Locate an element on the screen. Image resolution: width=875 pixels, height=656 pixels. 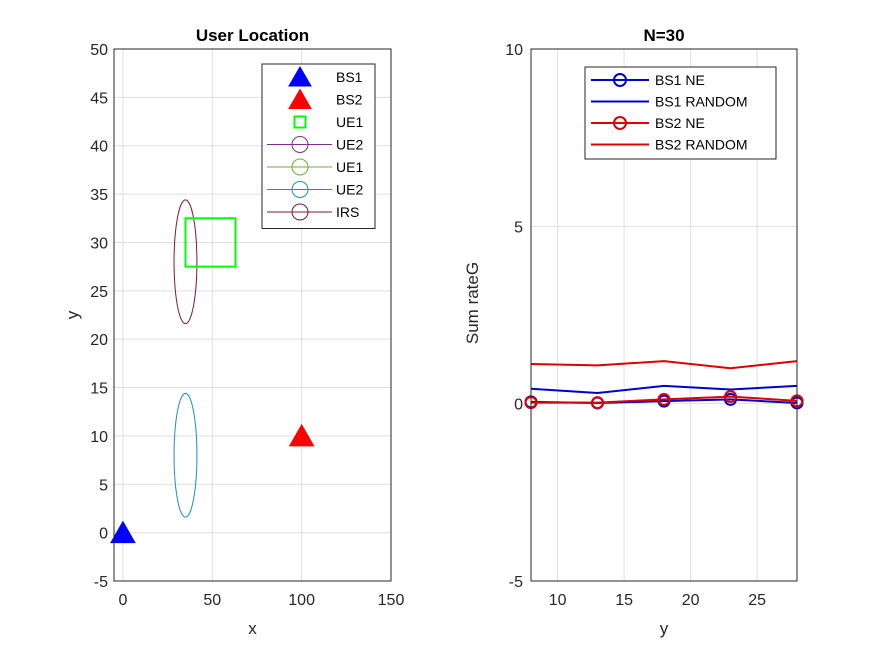
bs1-marker is located at coordinates (123, 532).